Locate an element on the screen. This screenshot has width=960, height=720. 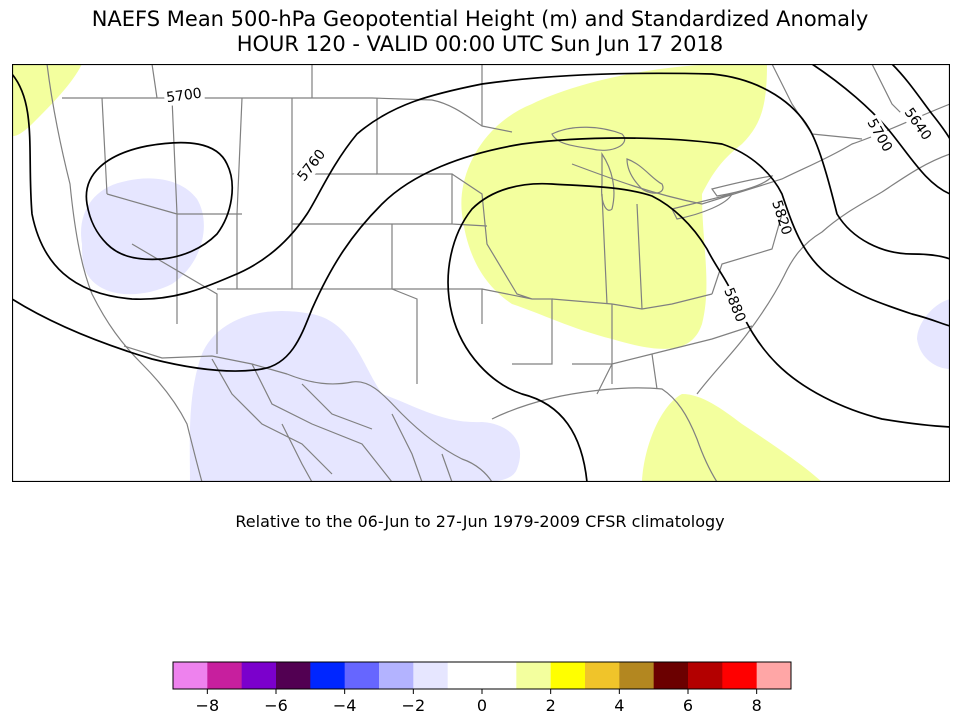
colorbar-tick-label: 2 is located at coordinates (551, 705).